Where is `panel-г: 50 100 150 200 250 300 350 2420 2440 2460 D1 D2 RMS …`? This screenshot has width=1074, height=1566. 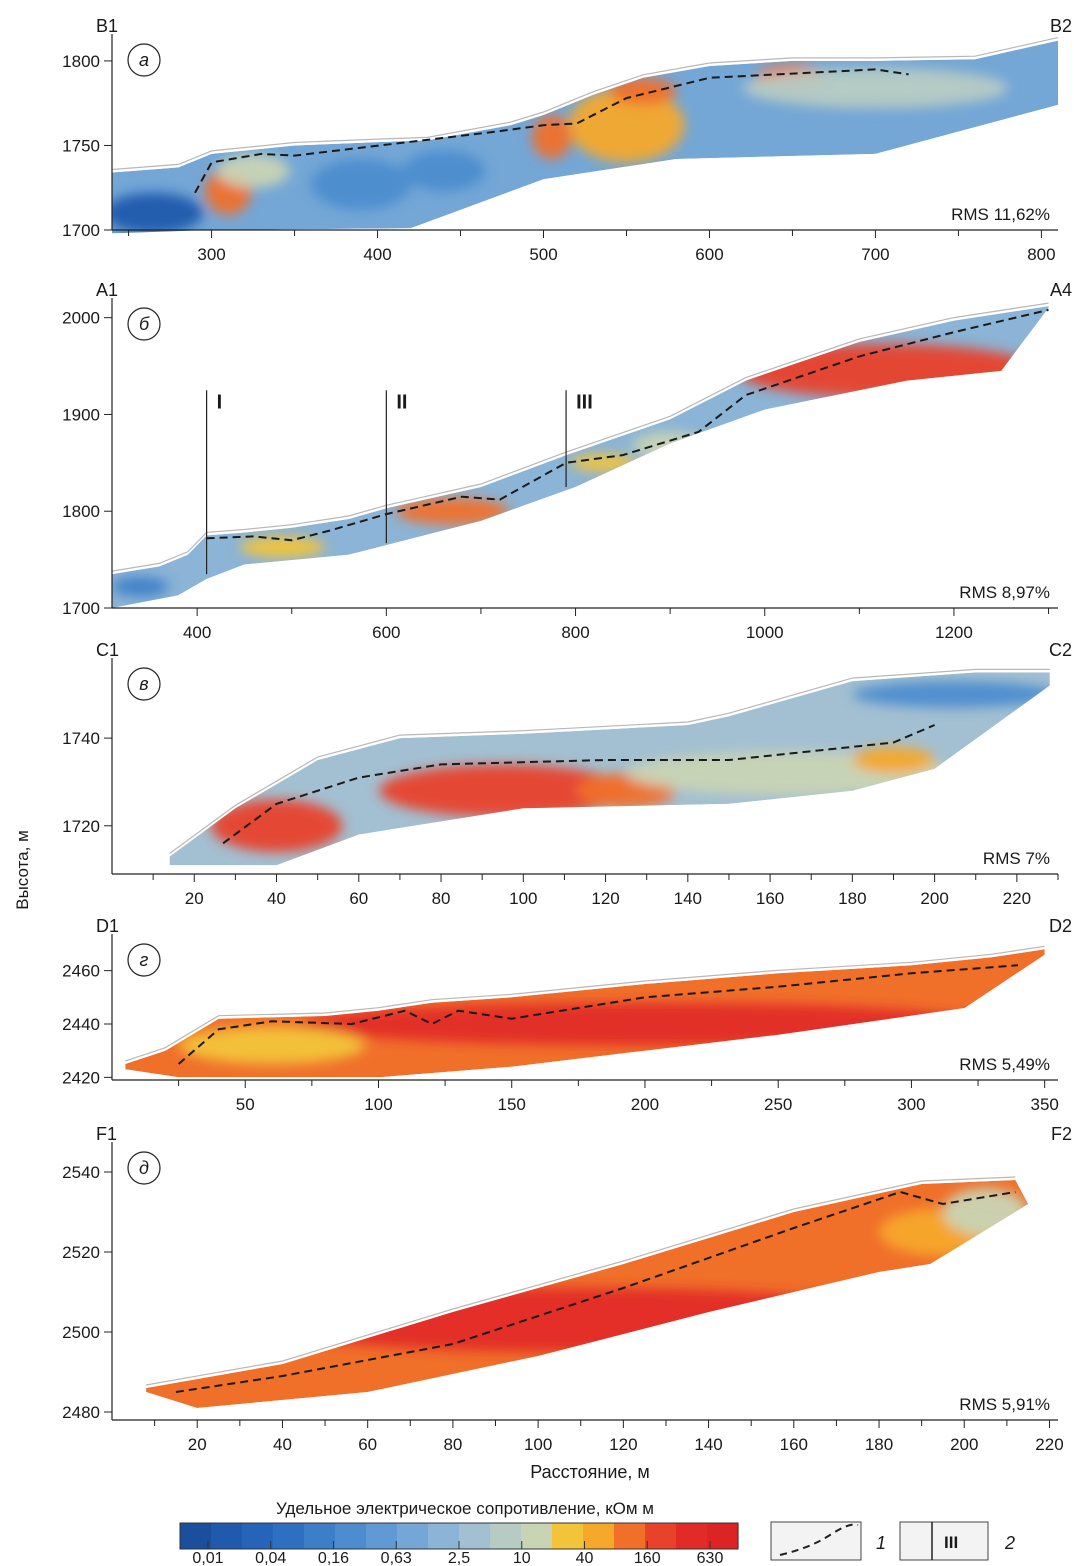
panel-г: 50 100 150 200 250 300 350 2420 2440 2460 D1 D2 RMS … is located at coordinates (567, 1015).